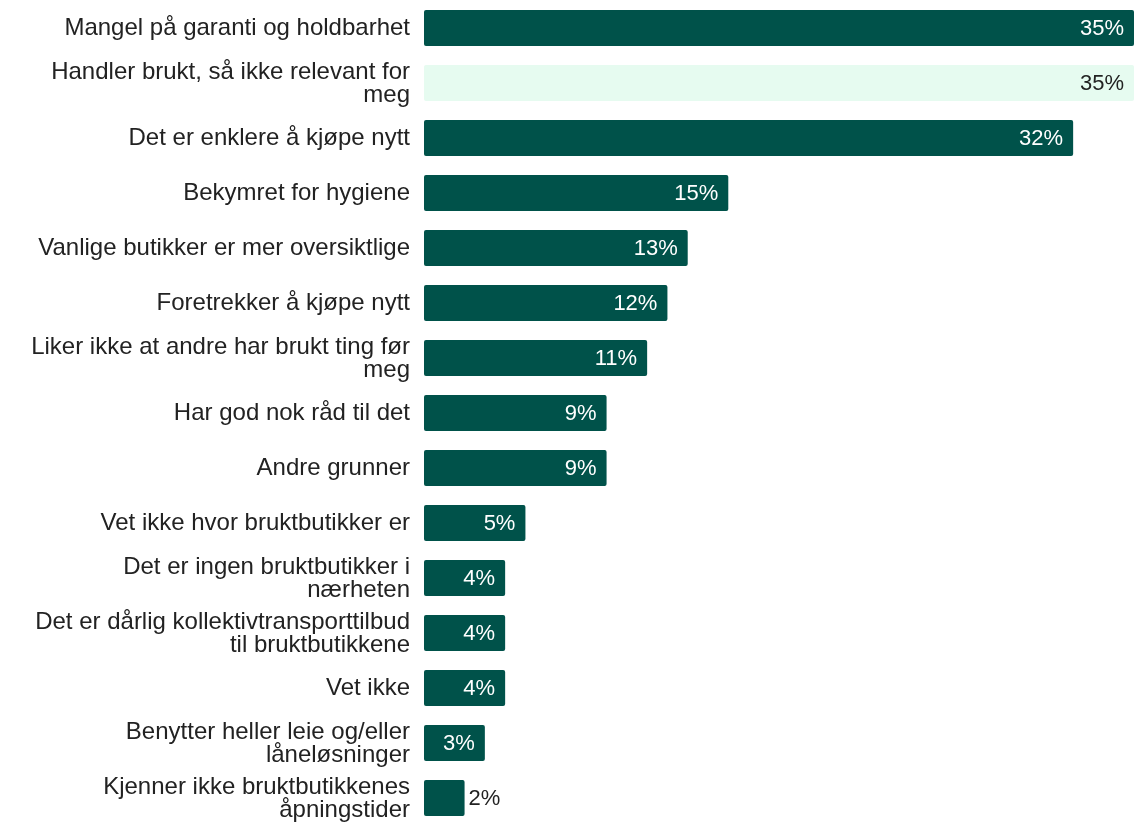  Describe the element at coordinates (220, 356) in the screenshot. I see `y-tick-label: Liker ikke at andre har brukt ting før meg` at that location.